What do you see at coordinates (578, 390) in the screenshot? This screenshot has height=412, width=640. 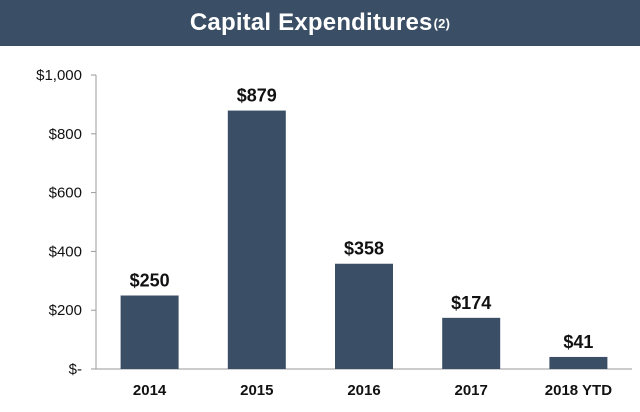 I see `x-category-label: 2018 YTD` at bounding box center [578, 390].